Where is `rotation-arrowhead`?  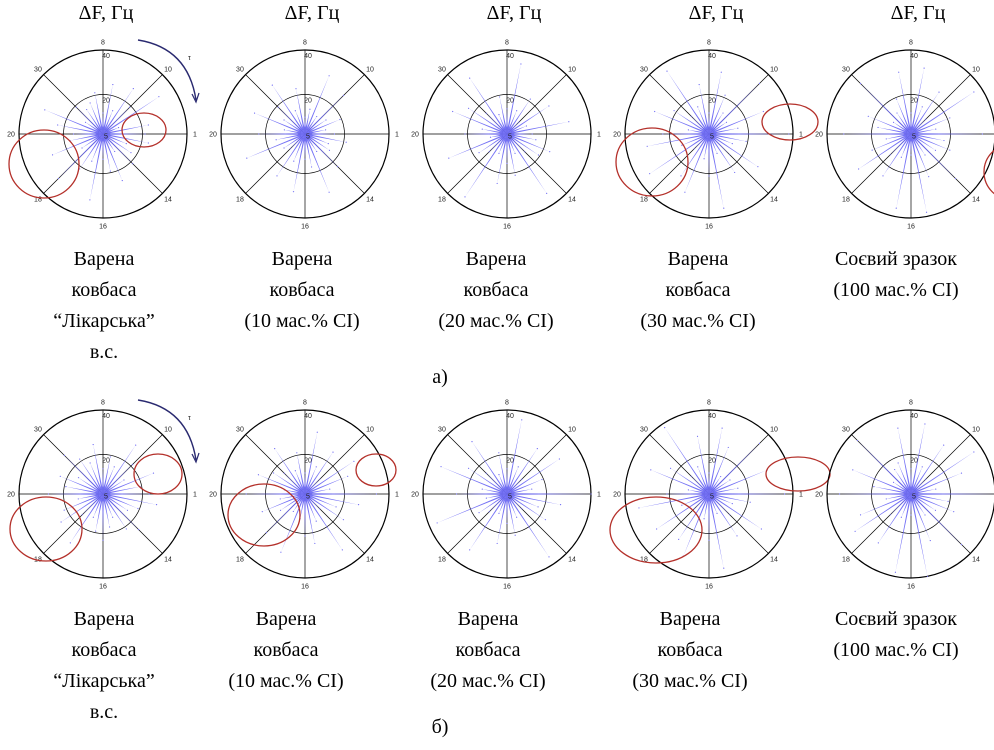
rotation-arrowhead is located at coordinates (195, 458).